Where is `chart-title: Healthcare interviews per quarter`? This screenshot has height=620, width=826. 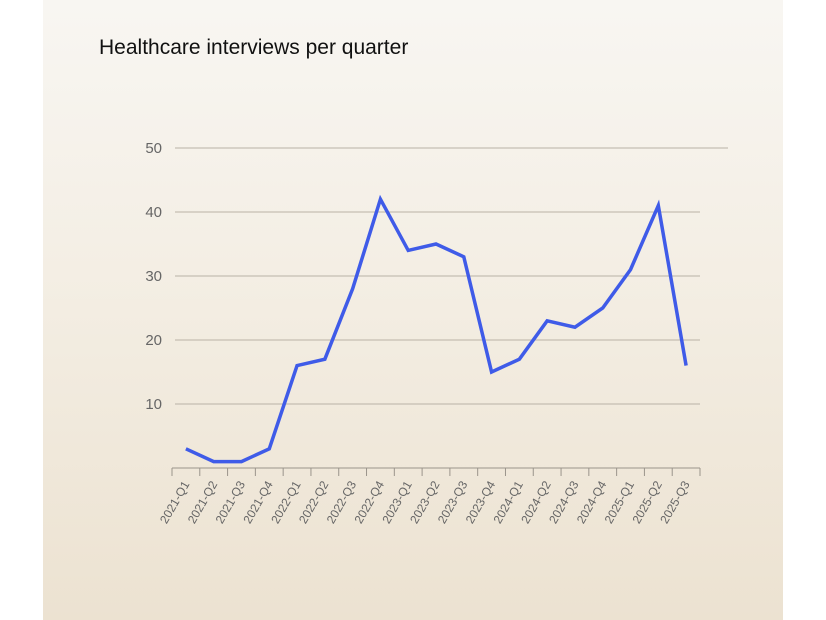 chart-title: Healthcare interviews per quarter is located at coordinates (254, 47).